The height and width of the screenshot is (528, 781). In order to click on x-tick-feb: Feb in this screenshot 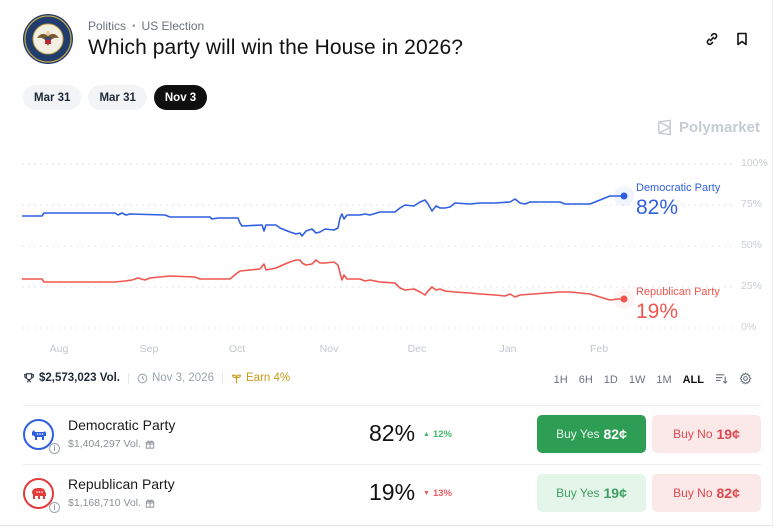, I will do `click(599, 349)`.